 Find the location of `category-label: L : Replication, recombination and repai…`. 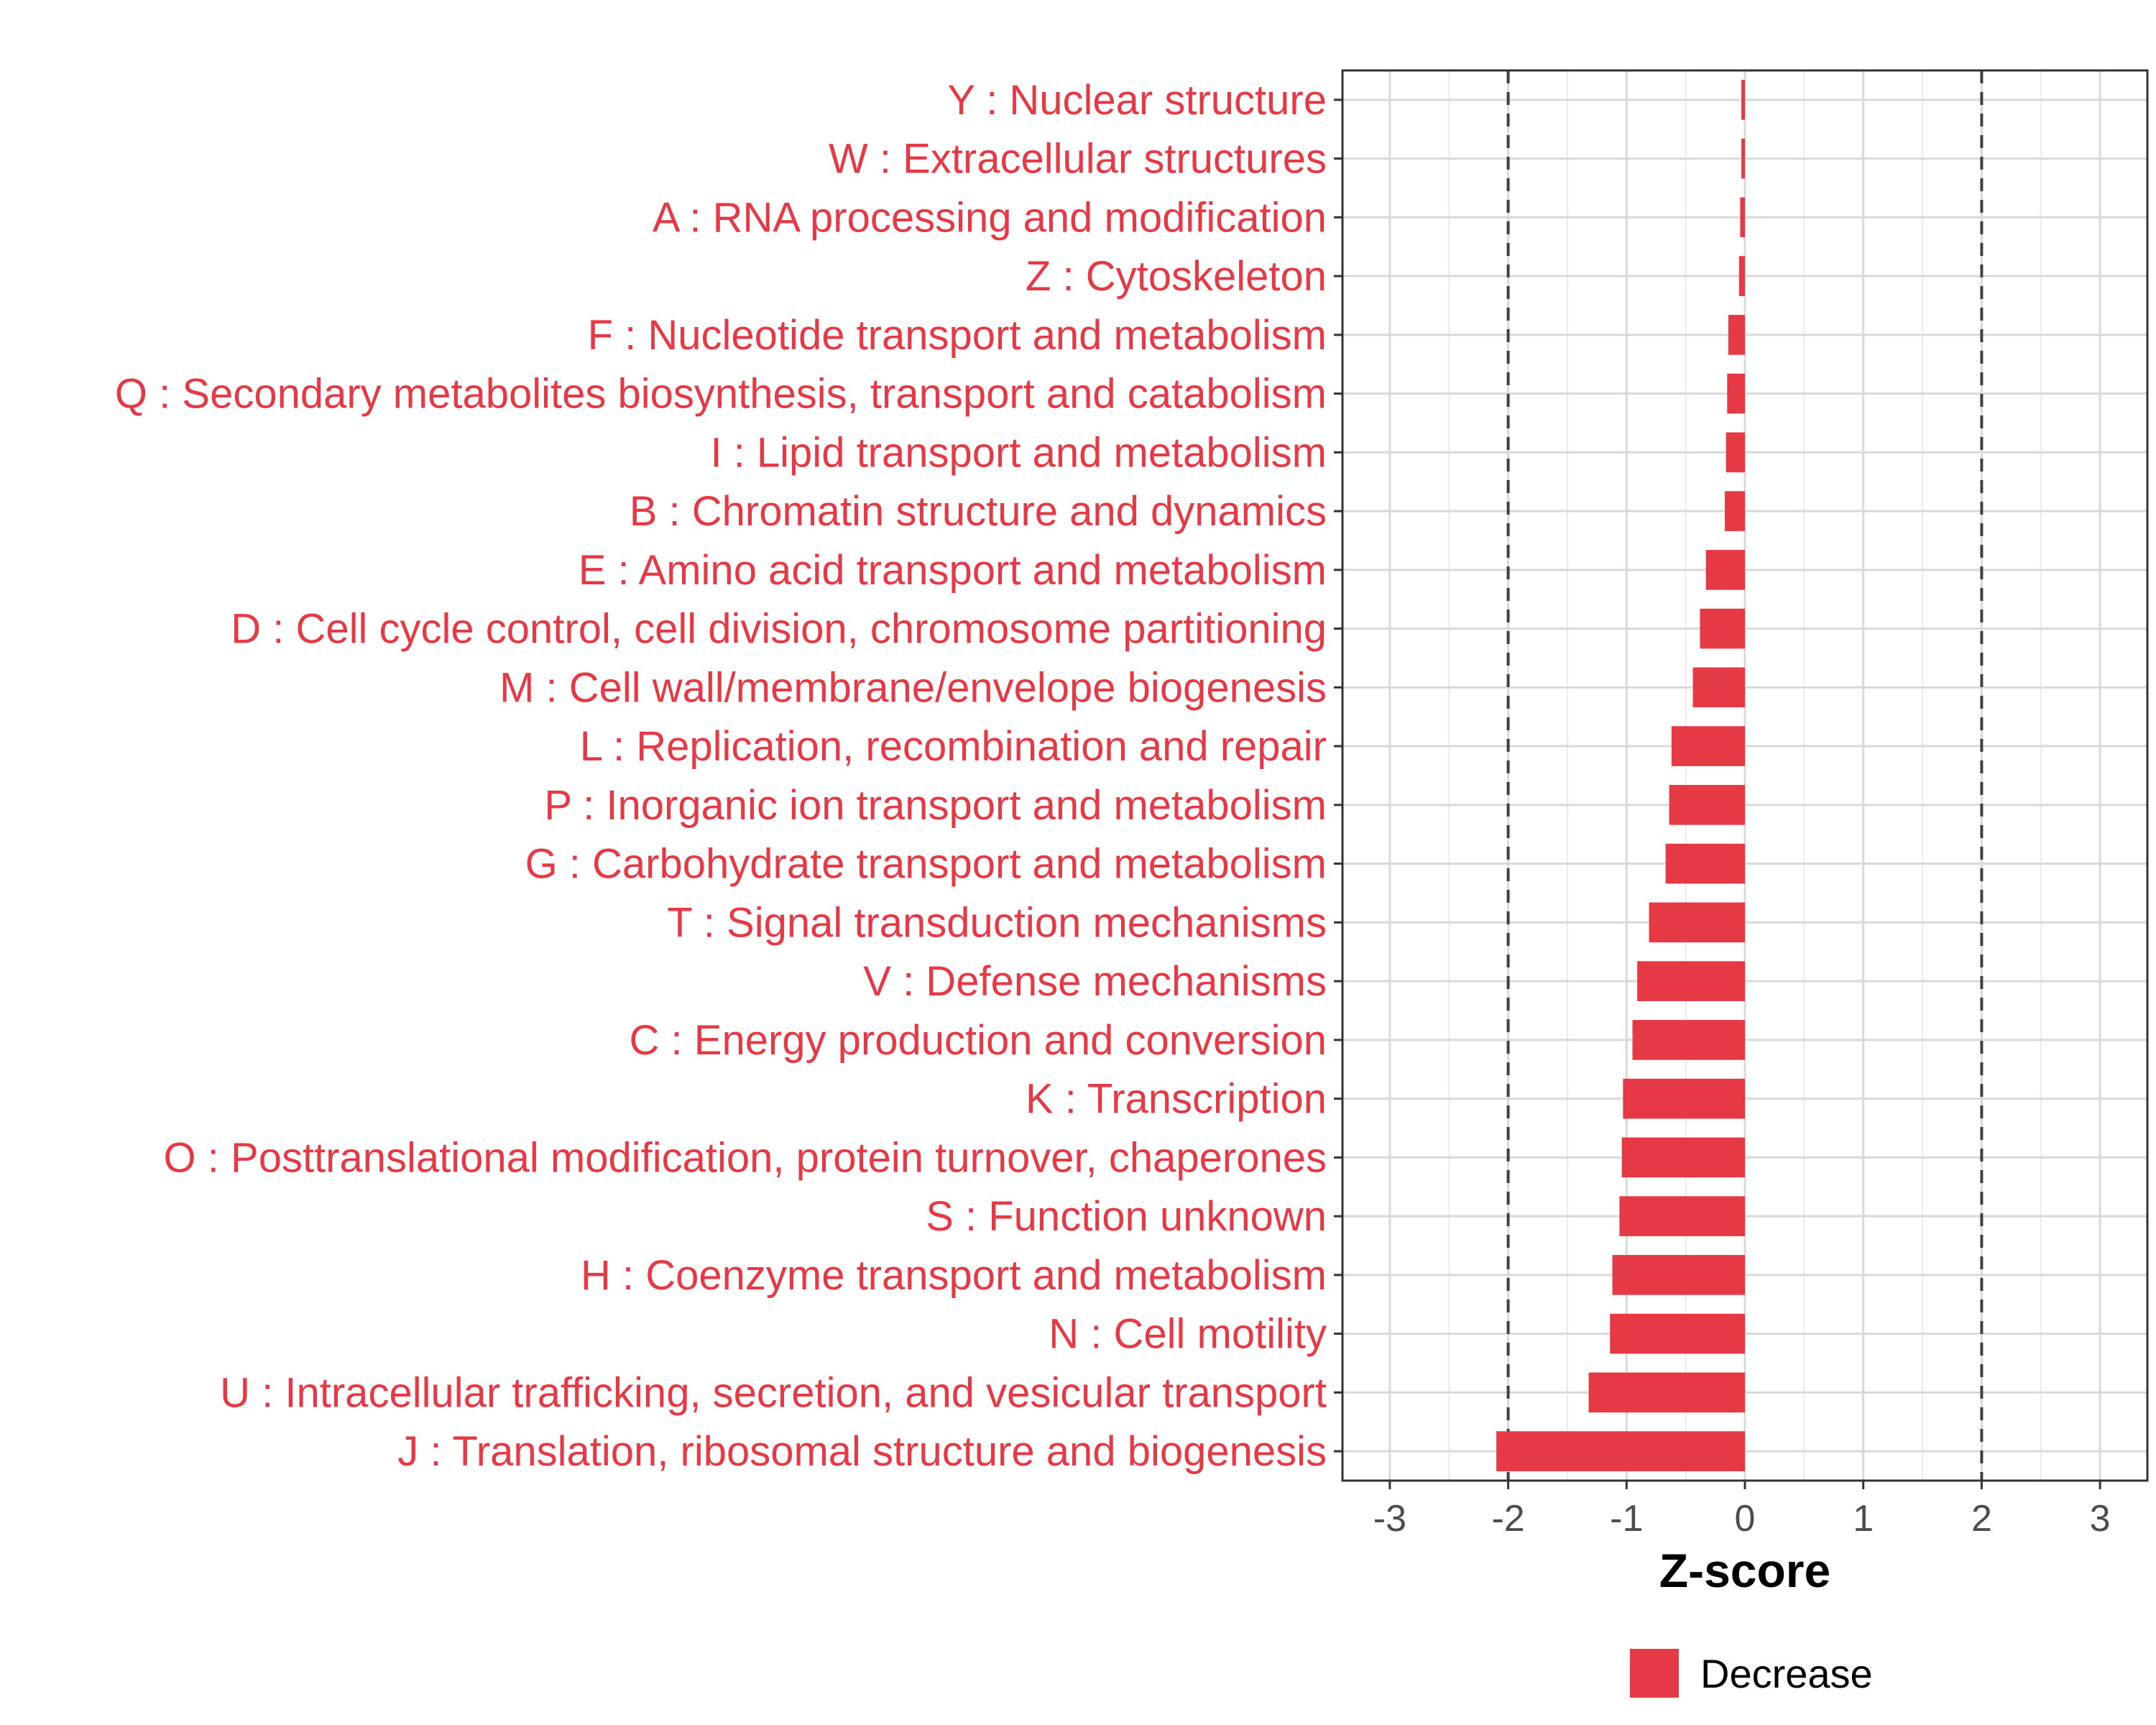

category-label: L : Replication, recombination and repai… is located at coordinates (954, 746).